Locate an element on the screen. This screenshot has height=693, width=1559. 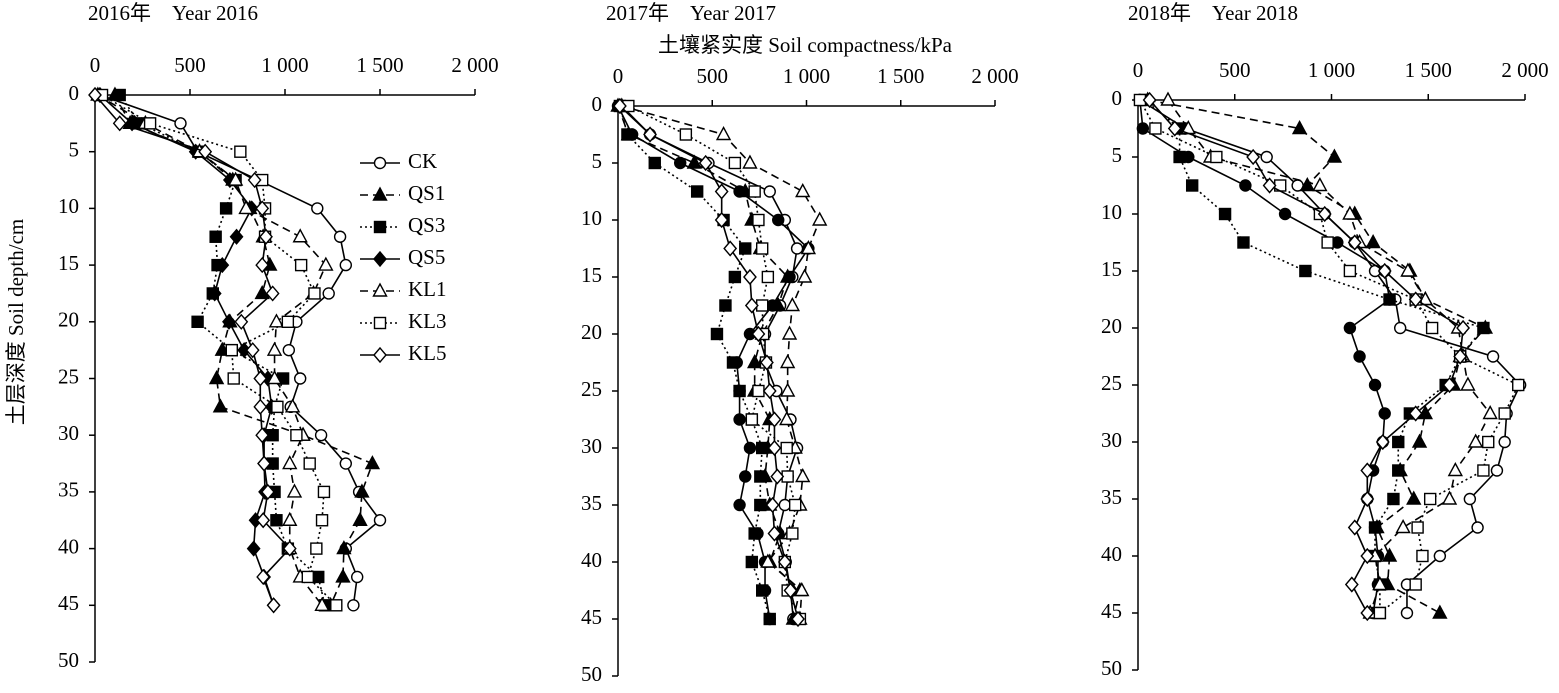
y-tick-label: 5 is located at coordinates (74, 150).